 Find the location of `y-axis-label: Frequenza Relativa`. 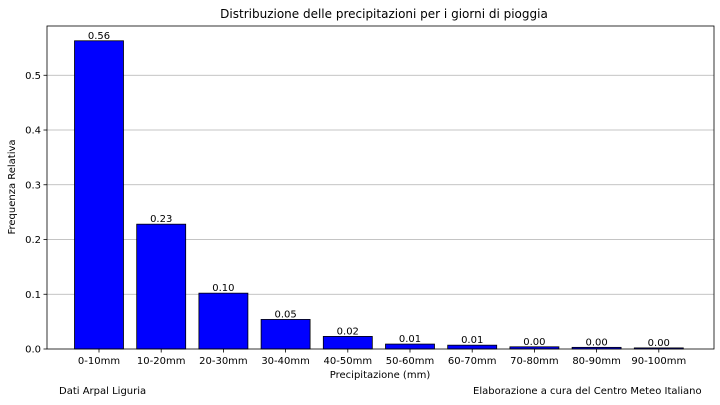

y-axis-label: Frequenza Relativa is located at coordinates (12, 186).